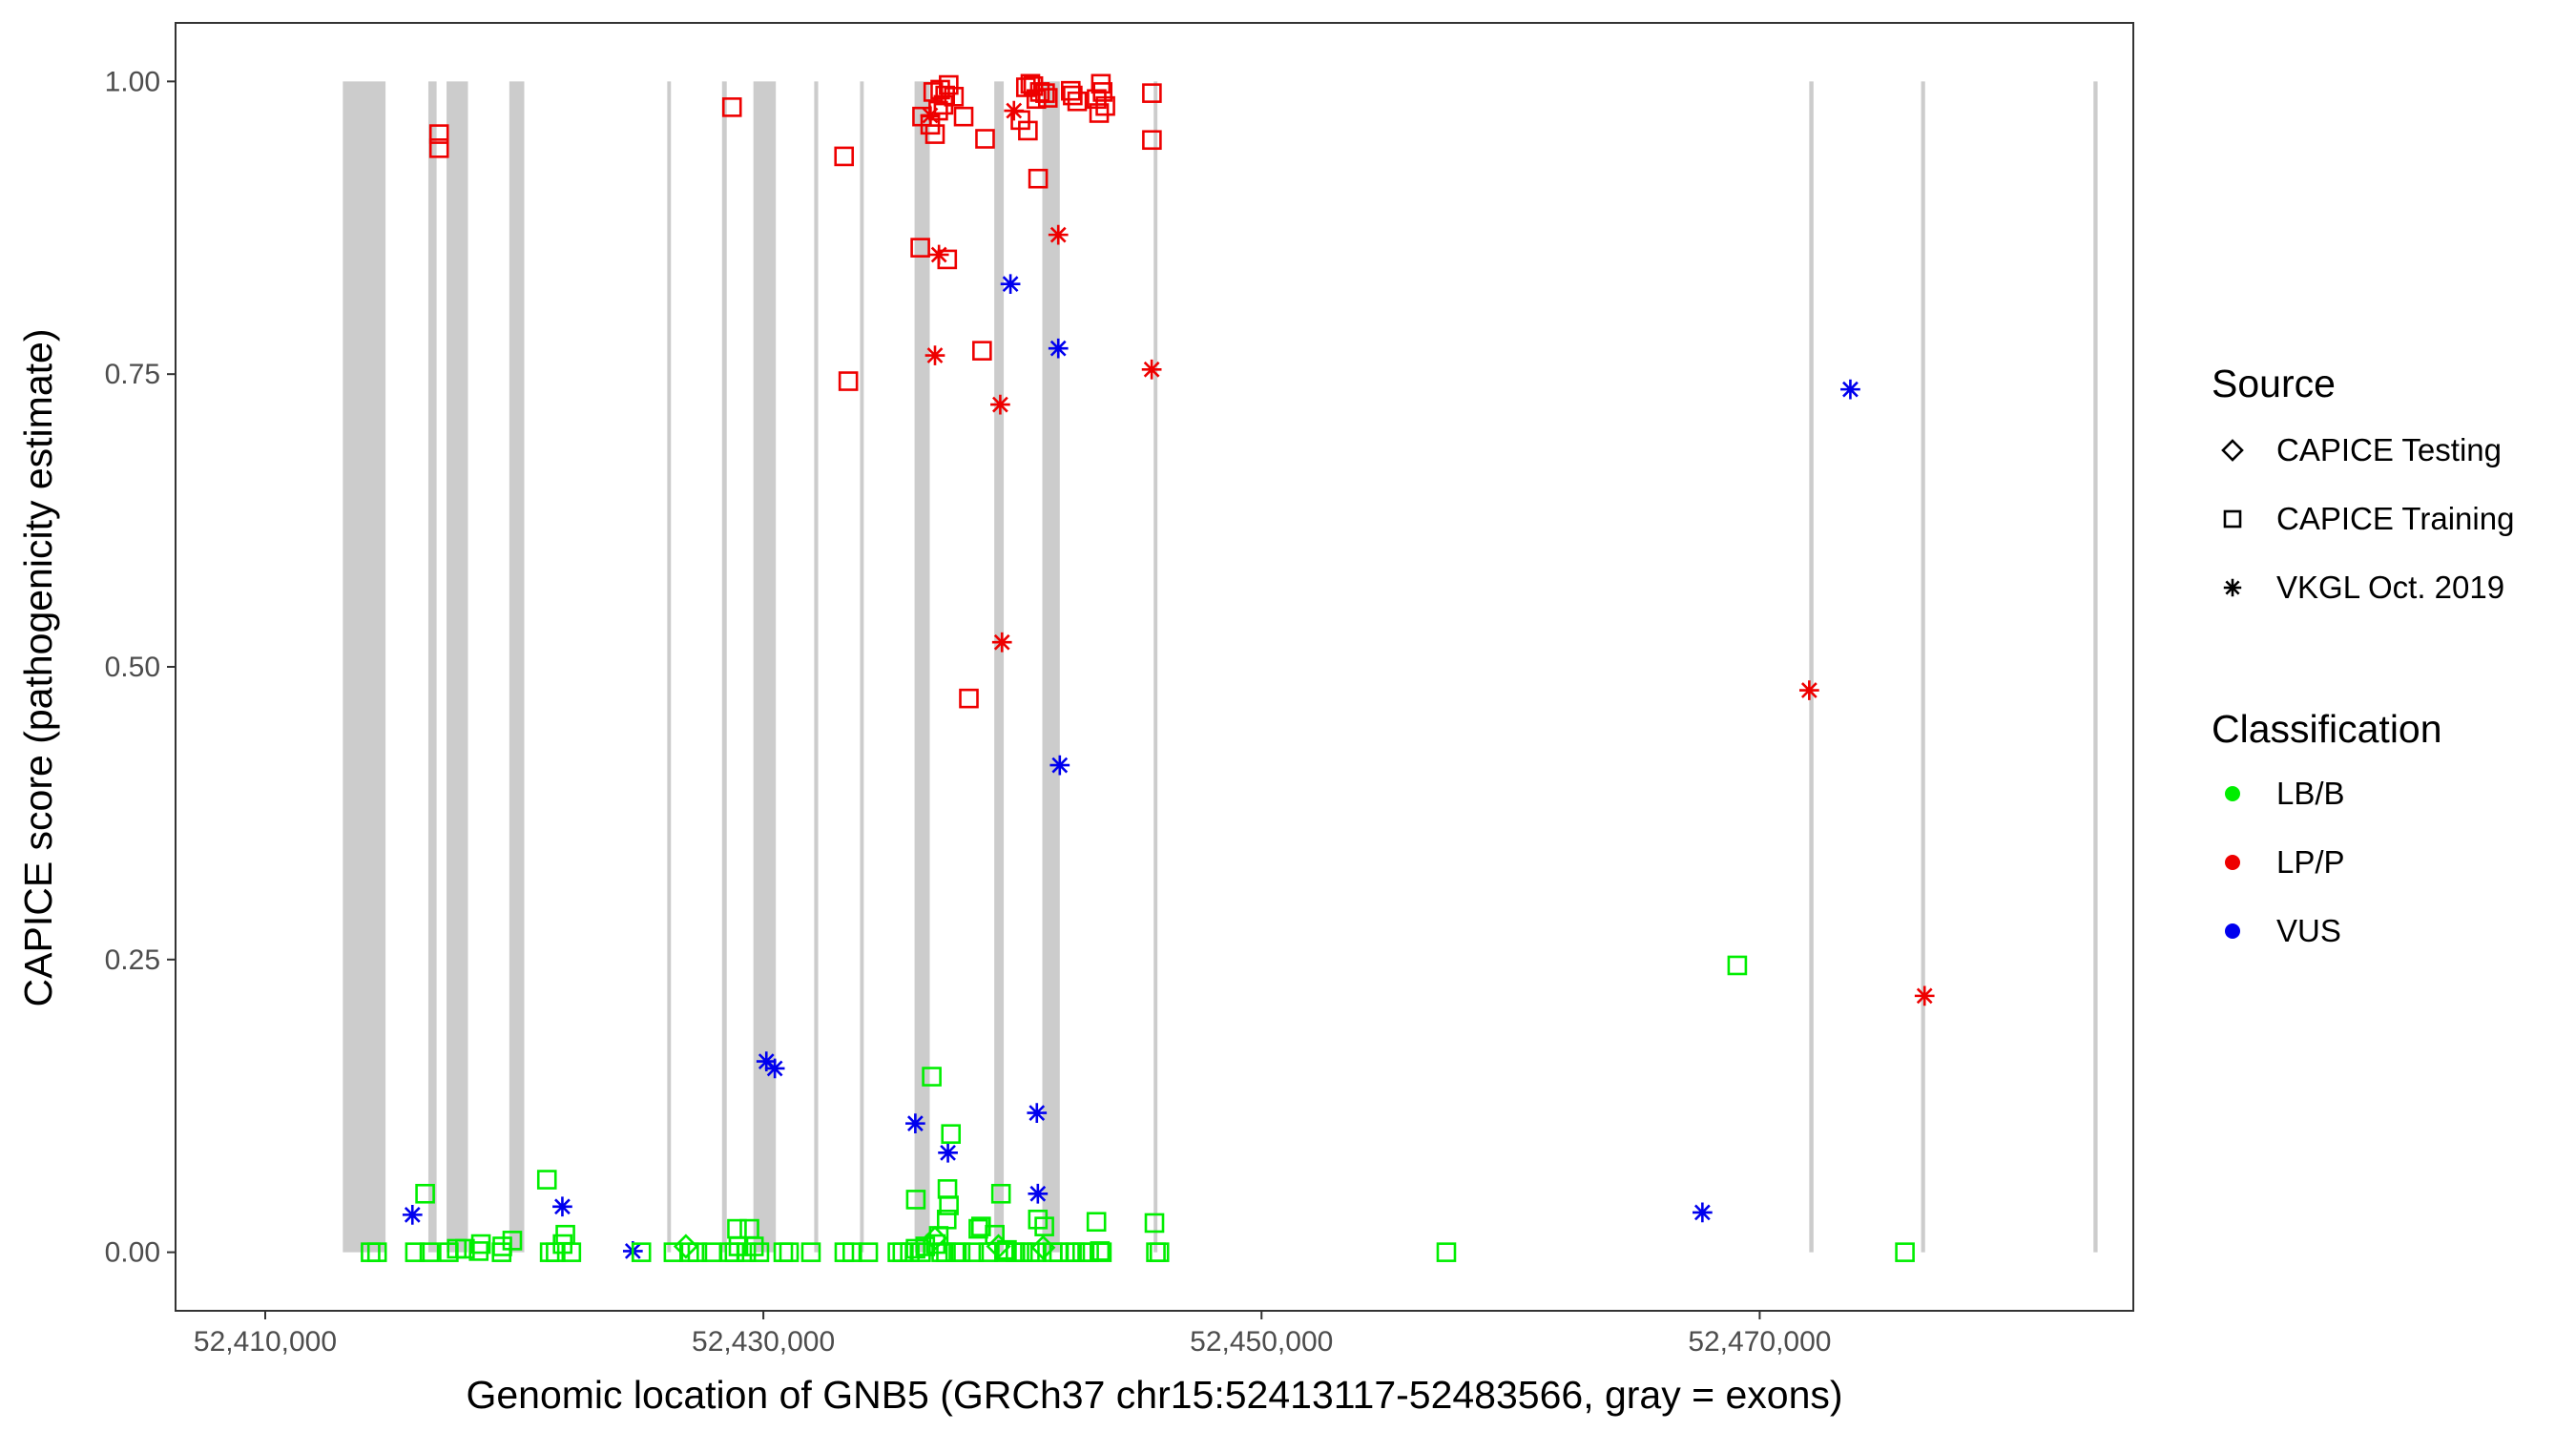 The width and height of the screenshot is (2576, 1431). Describe the element at coordinates (1759, 1342) in the screenshot. I see `x-tick-label: 52,470,000` at that location.